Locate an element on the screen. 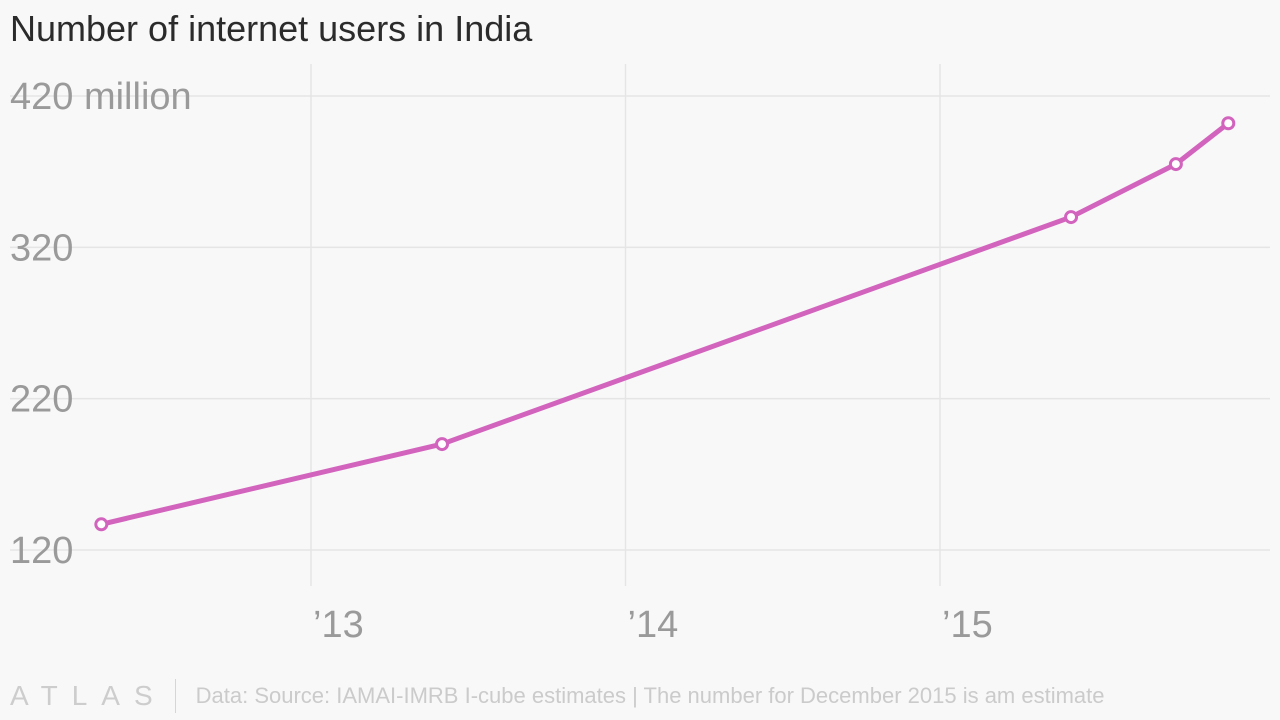  y-tick-label: 420 million is located at coordinates (101, 97).